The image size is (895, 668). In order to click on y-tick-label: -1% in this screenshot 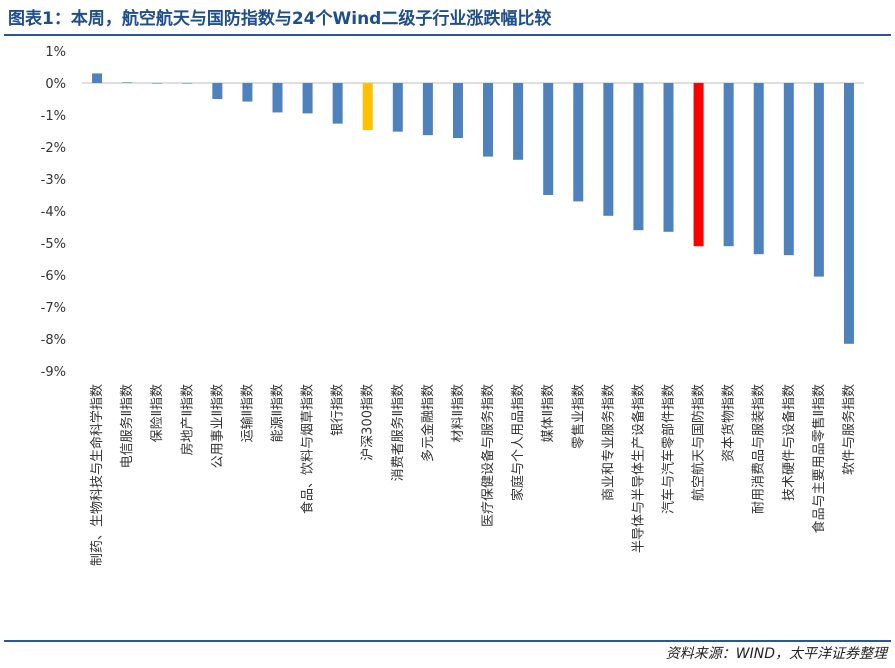, I will do `click(53, 116)`.